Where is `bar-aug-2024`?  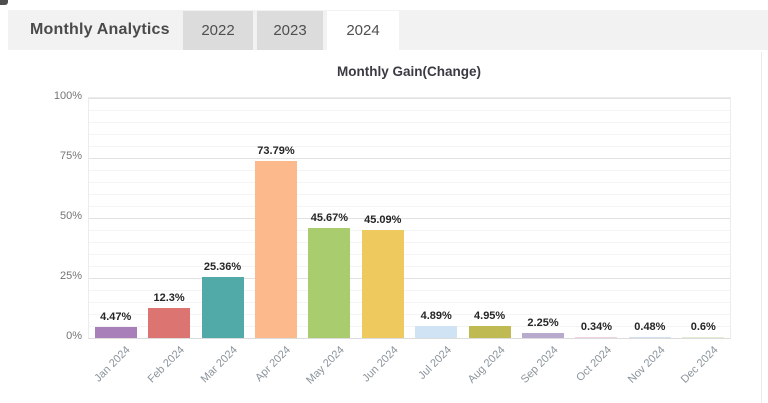 bar-aug-2024 is located at coordinates (489, 332).